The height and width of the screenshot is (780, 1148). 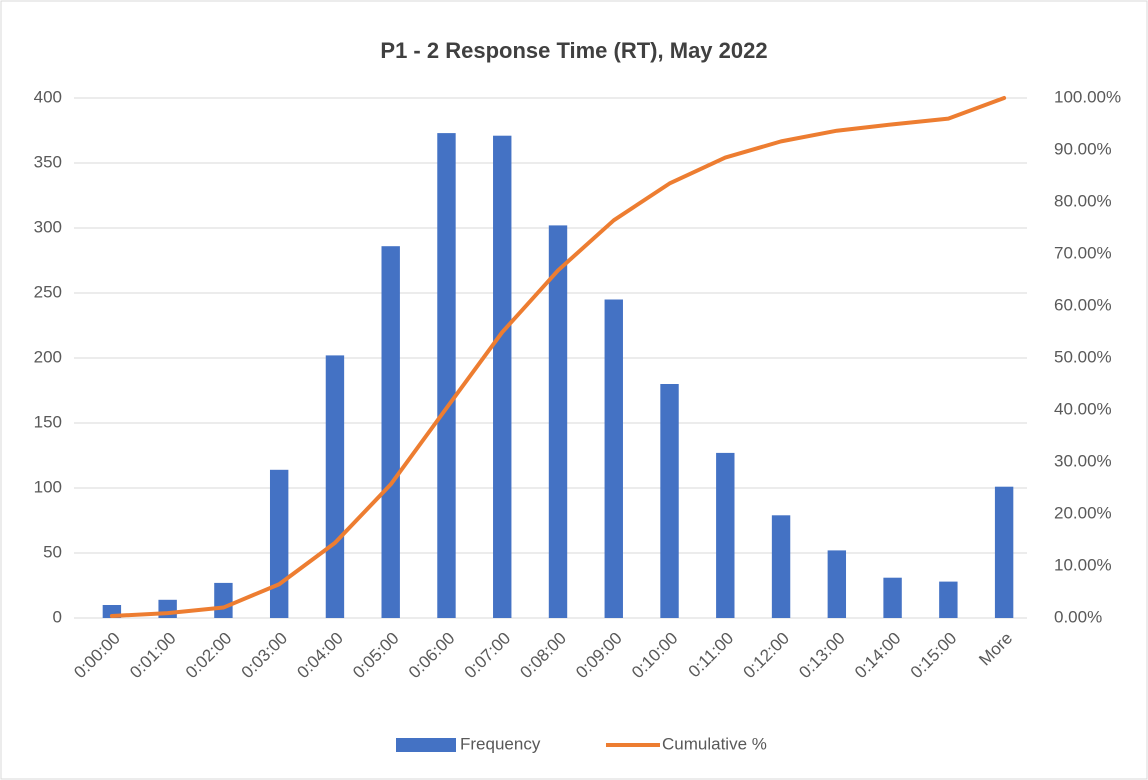 I want to click on y-tick-label: 150, so click(x=48, y=421).